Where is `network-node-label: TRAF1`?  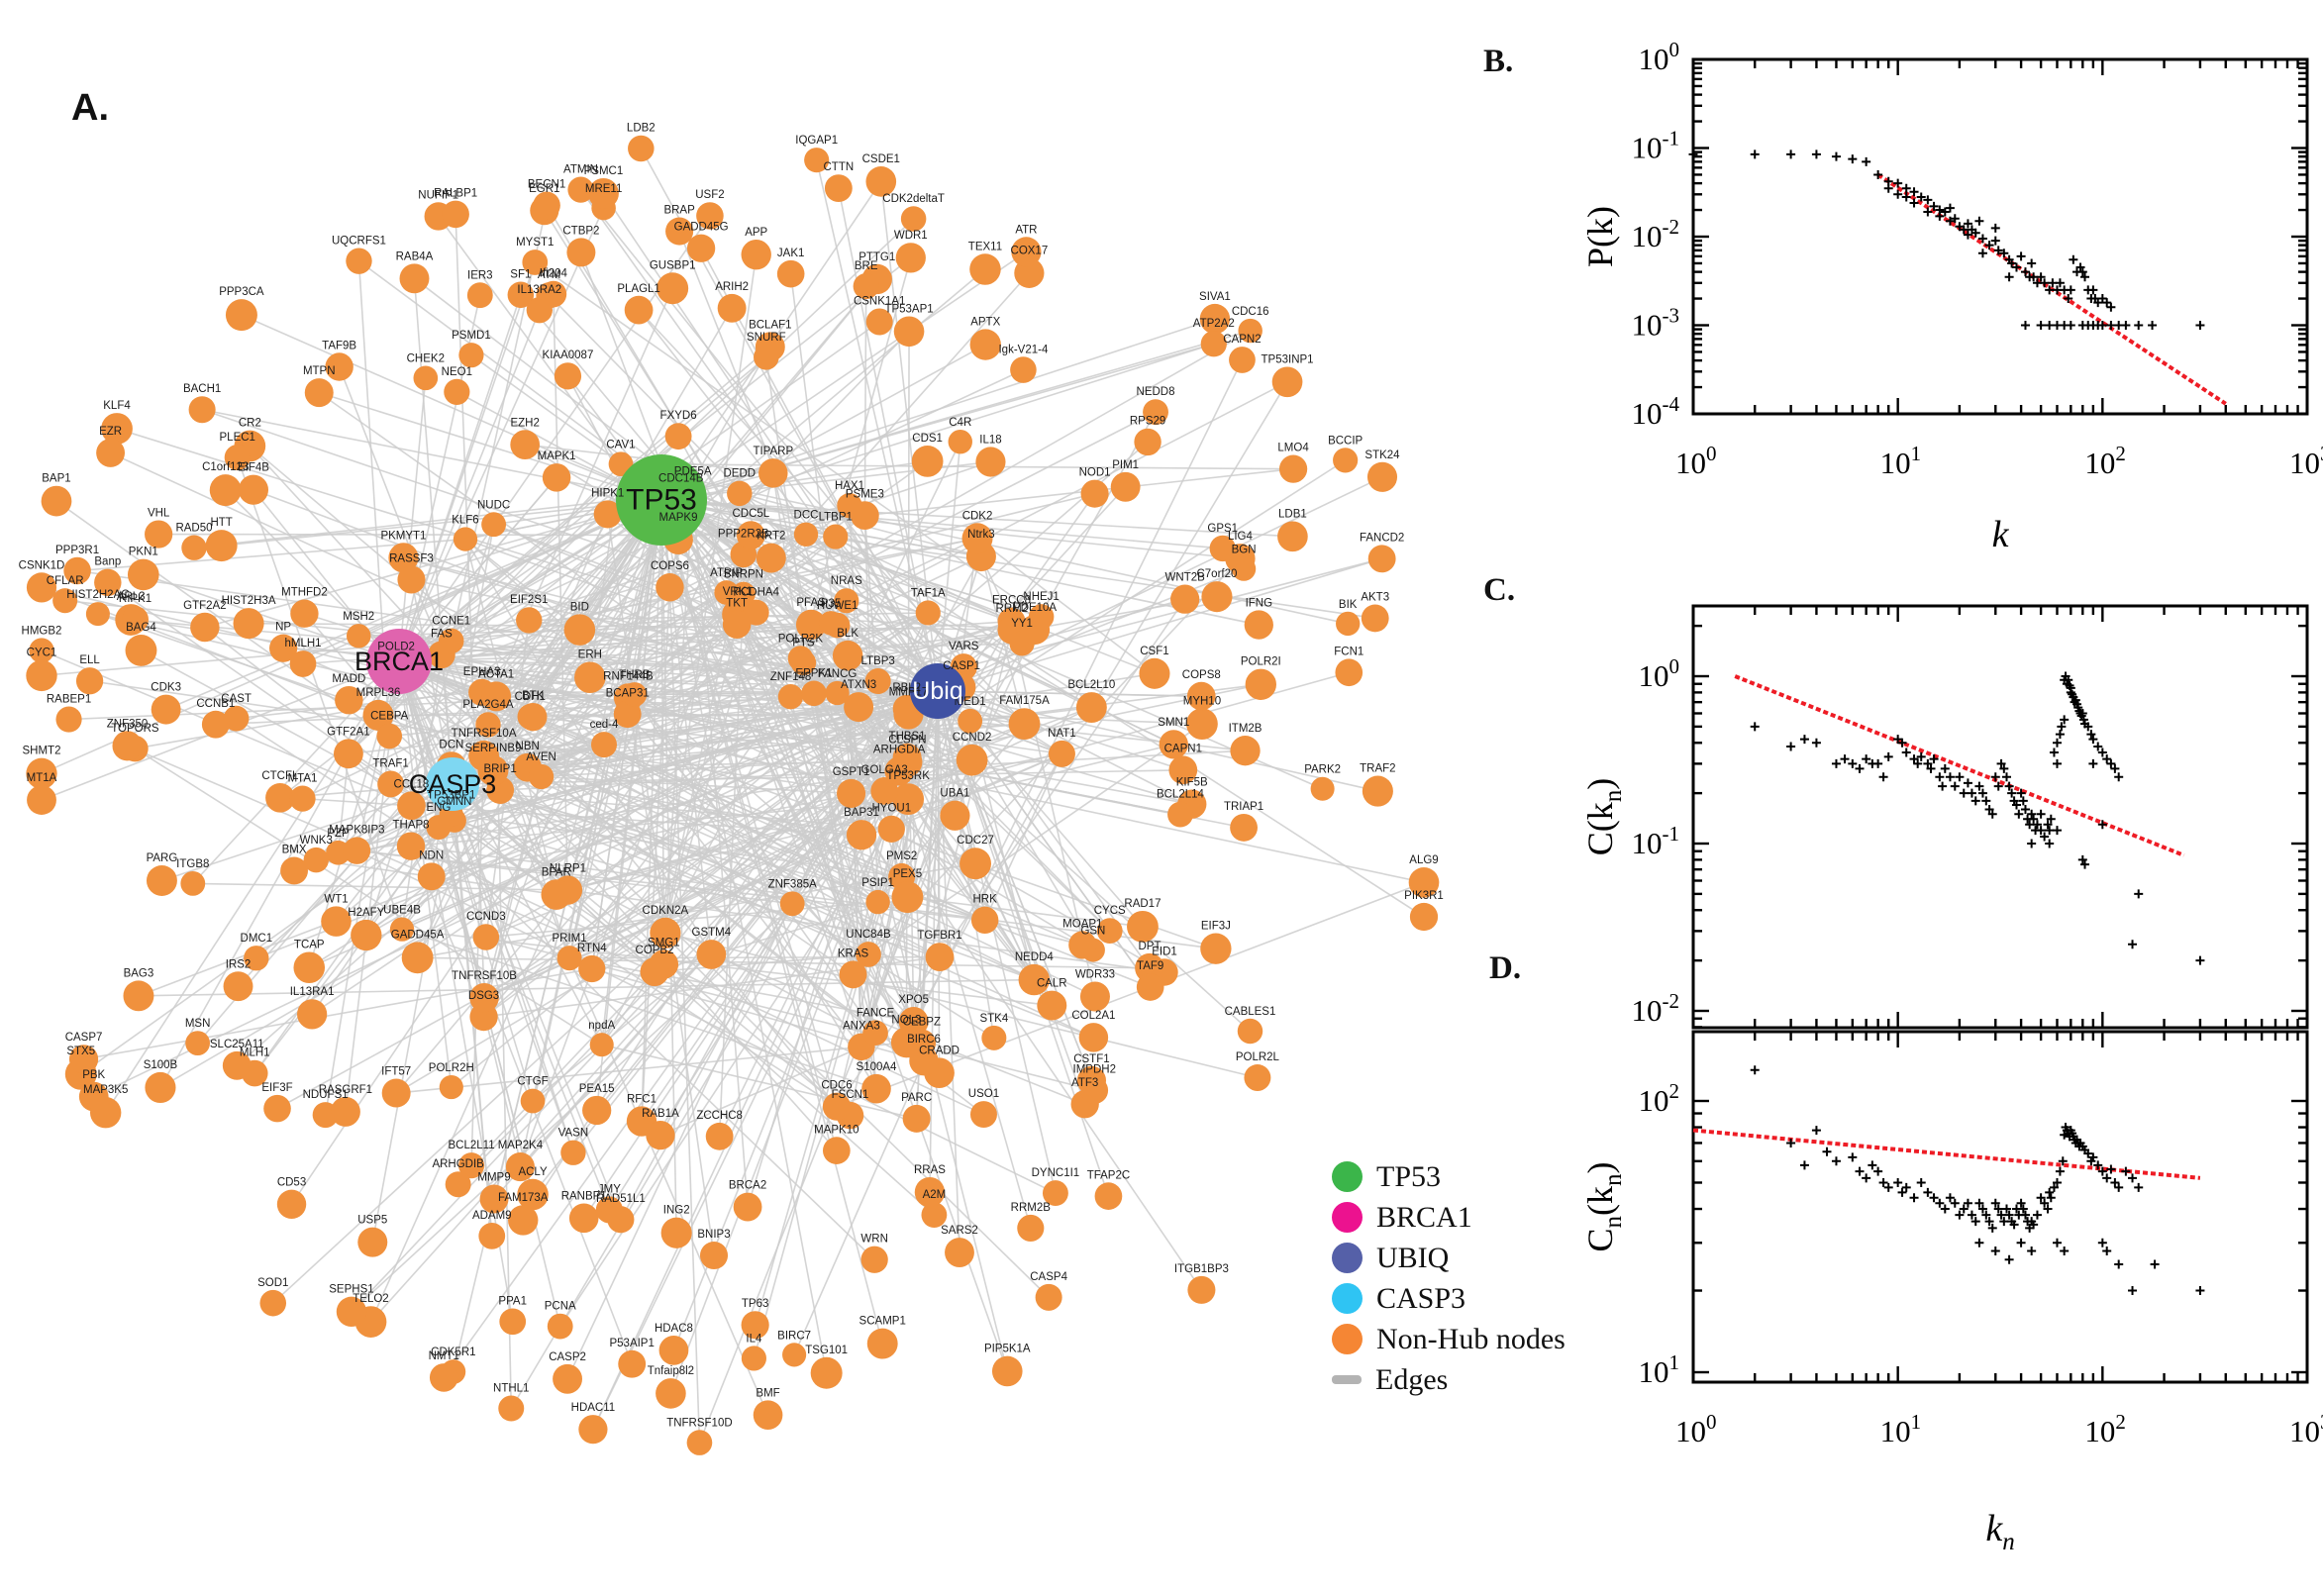 network-node-label: TRAF1 is located at coordinates (390, 764).